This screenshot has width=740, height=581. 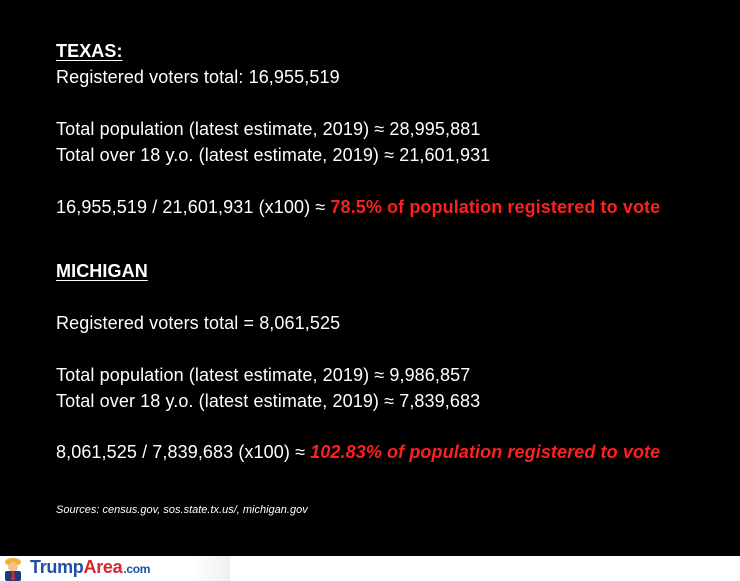 I want to click on site-logo-link: TrumpArea.com, so click(x=75, y=568).